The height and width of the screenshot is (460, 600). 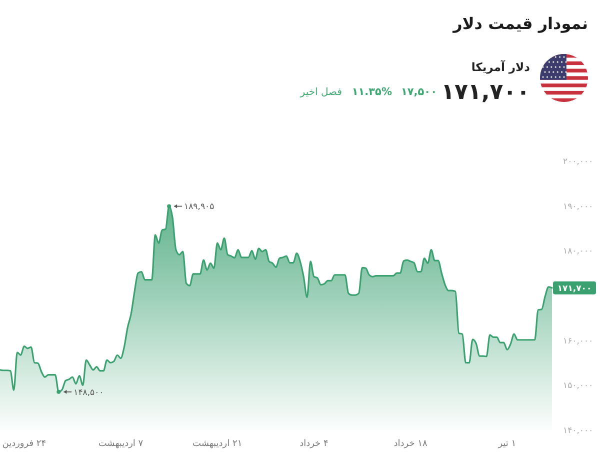 What do you see at coordinates (314, 444) in the screenshot?
I see `x-tick-label: ۴ خرداد` at bounding box center [314, 444].